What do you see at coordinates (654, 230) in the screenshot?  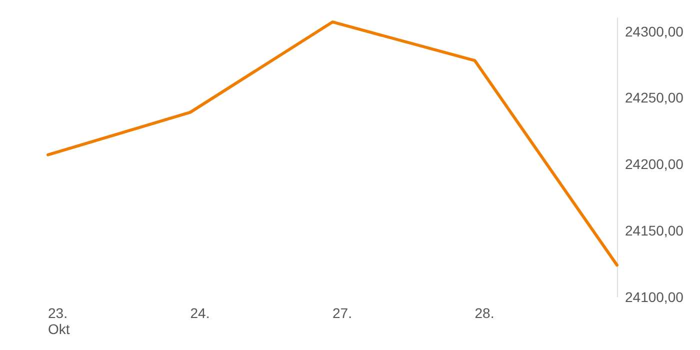 I see `y-tick-label: 24150,00` at bounding box center [654, 230].